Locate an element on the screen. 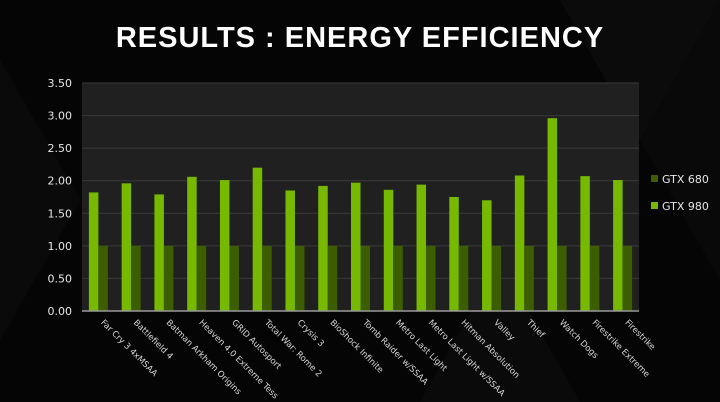 This screenshot has height=402, width=720. y-tick-label: 3.50 is located at coordinates (60, 83).